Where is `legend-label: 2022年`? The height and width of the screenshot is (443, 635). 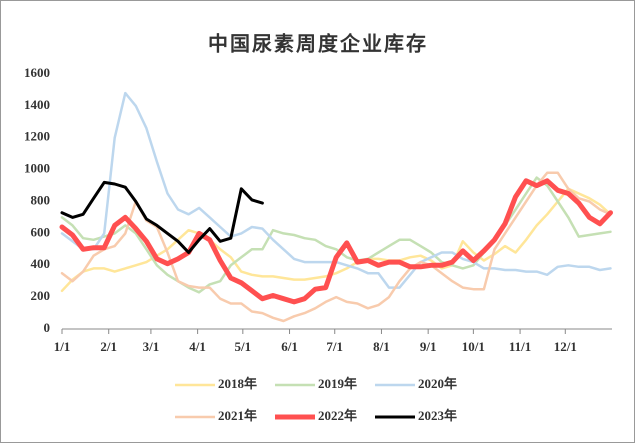 legend-label: 2022年 is located at coordinates (337, 415).